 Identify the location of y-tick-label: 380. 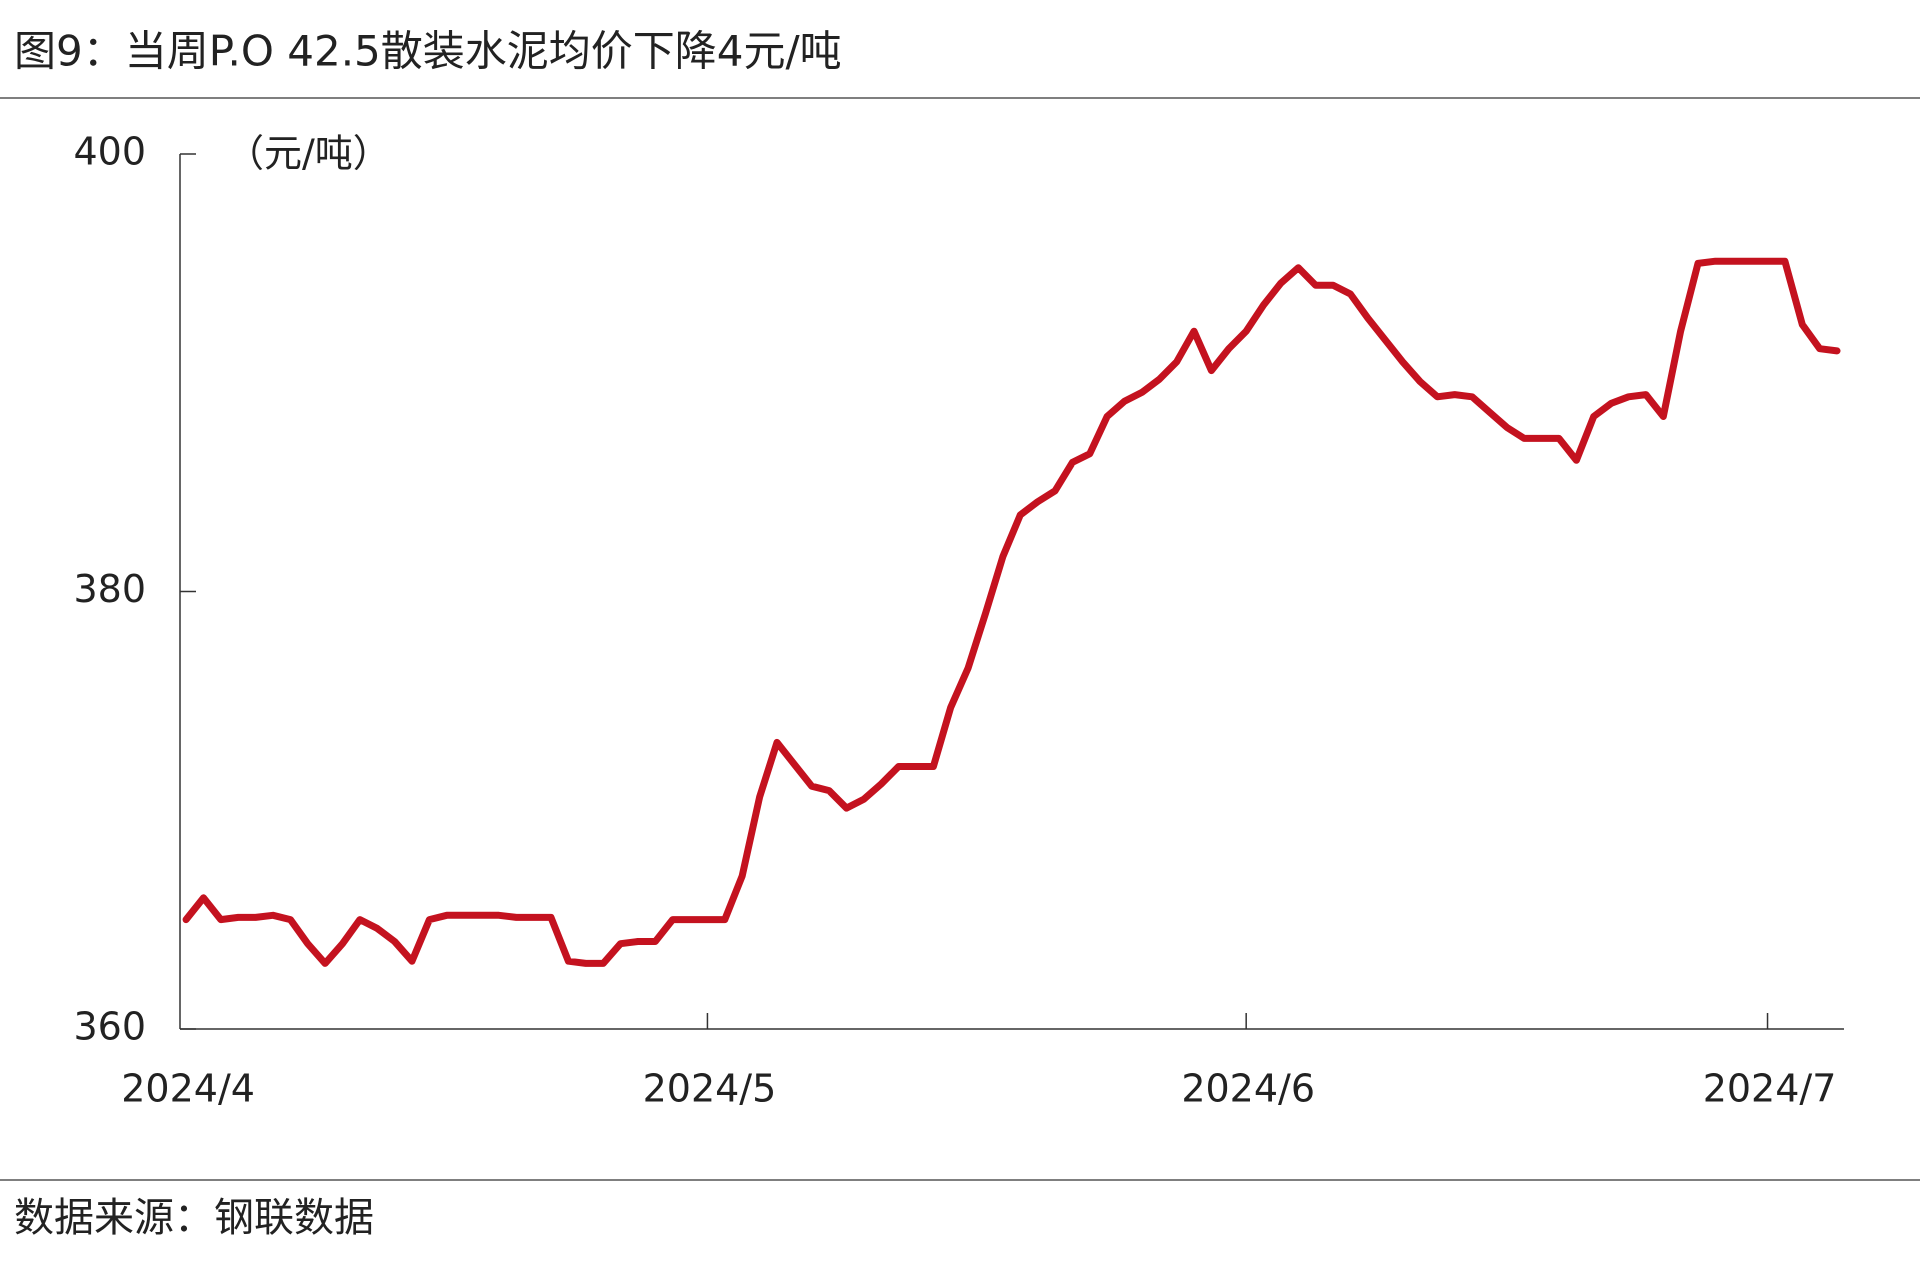
(109, 589).